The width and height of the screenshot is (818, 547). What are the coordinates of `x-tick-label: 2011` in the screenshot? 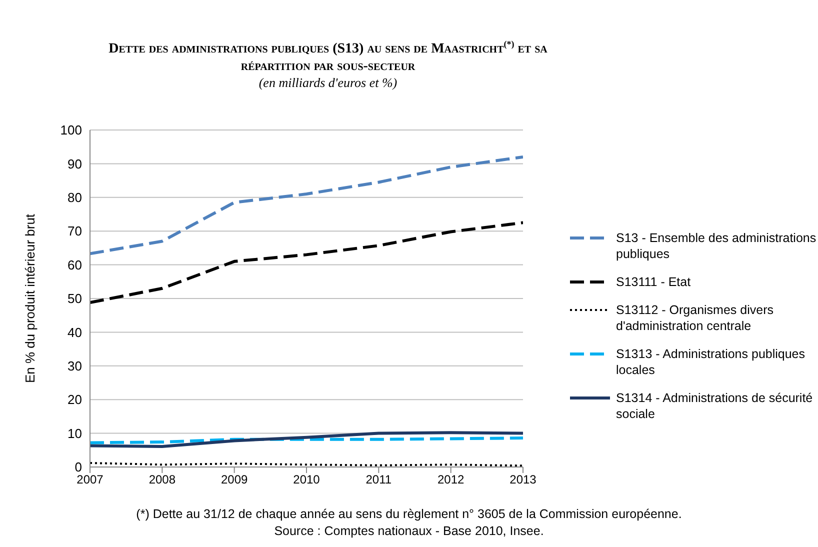 It's located at (379, 479).